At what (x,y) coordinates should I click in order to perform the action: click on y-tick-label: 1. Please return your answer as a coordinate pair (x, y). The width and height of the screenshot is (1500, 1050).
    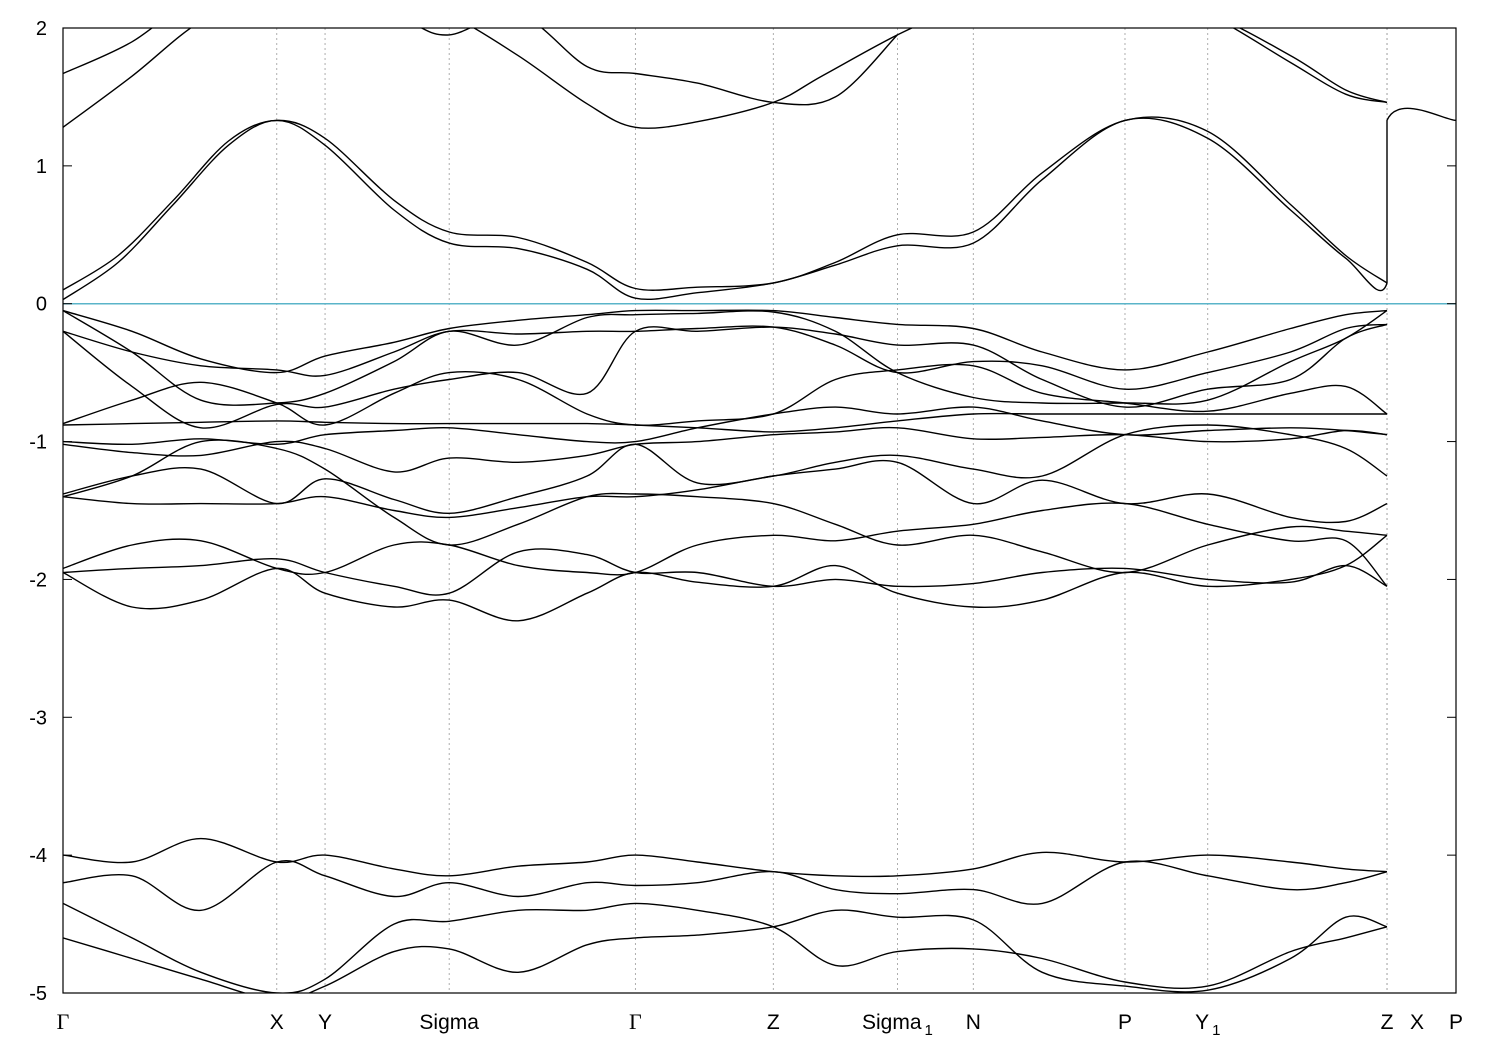
    Looking at the image, I should click on (41, 167).